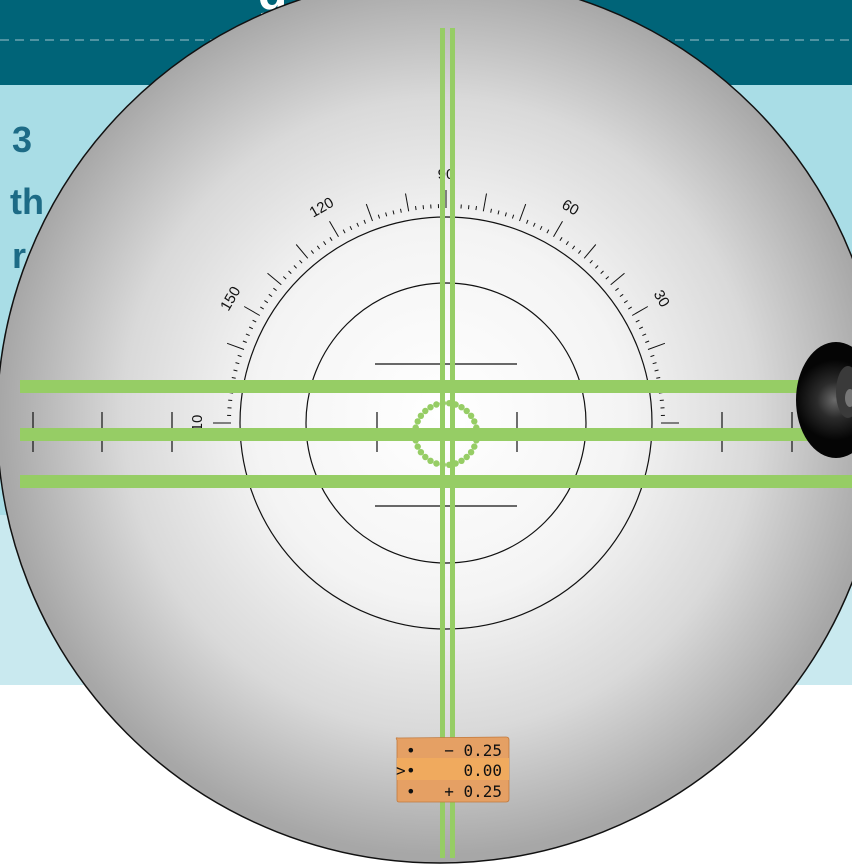 The width and height of the screenshot is (852, 868). Describe the element at coordinates (27, 201) in the screenshot. I see `side-text-line-2: th` at that location.